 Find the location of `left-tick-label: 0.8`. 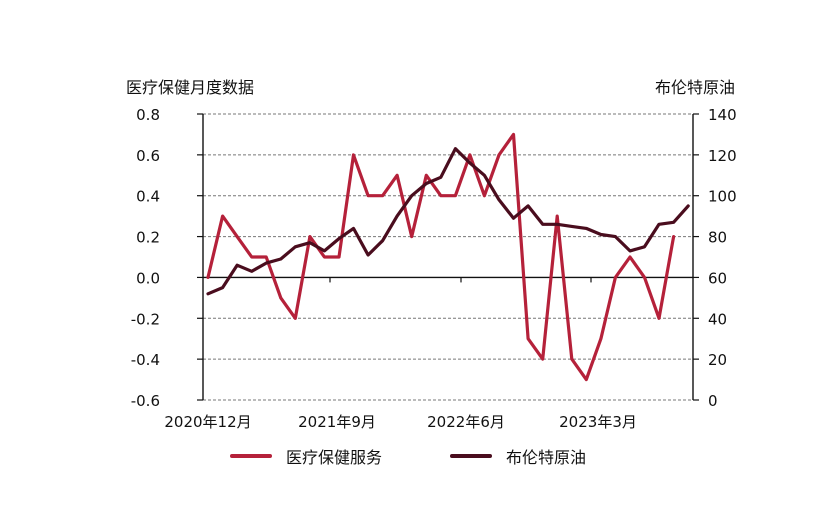

left-tick-label: 0.8 is located at coordinates (148, 115).